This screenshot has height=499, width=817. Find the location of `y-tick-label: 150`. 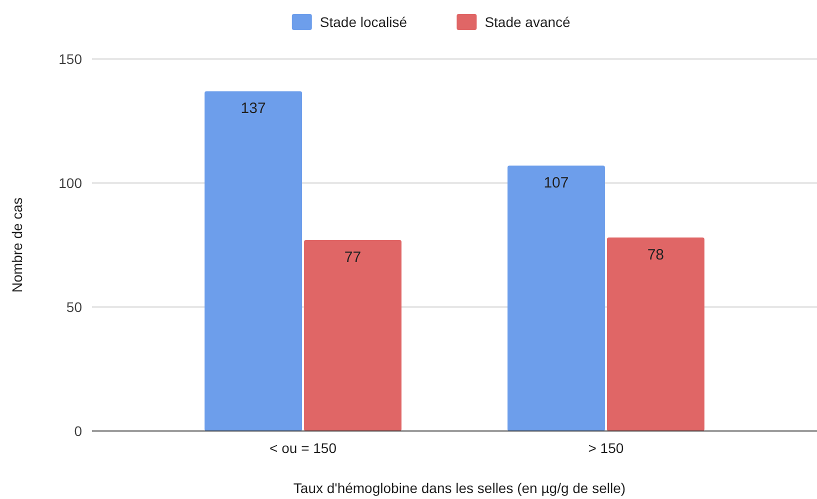

y-tick-label: 150 is located at coordinates (70, 59).